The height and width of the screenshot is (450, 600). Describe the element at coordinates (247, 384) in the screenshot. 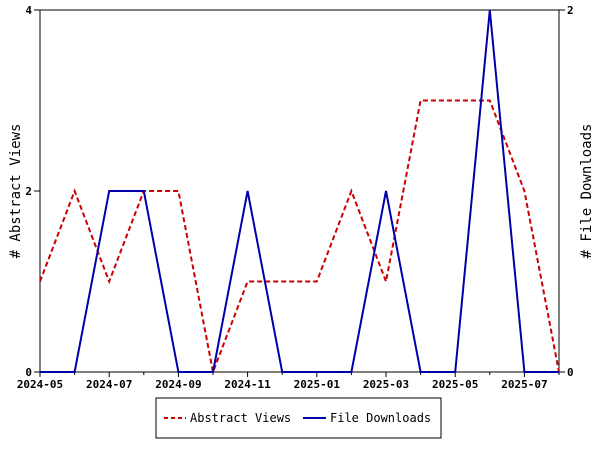

I see `x-tick-label: 2024-11` at that location.